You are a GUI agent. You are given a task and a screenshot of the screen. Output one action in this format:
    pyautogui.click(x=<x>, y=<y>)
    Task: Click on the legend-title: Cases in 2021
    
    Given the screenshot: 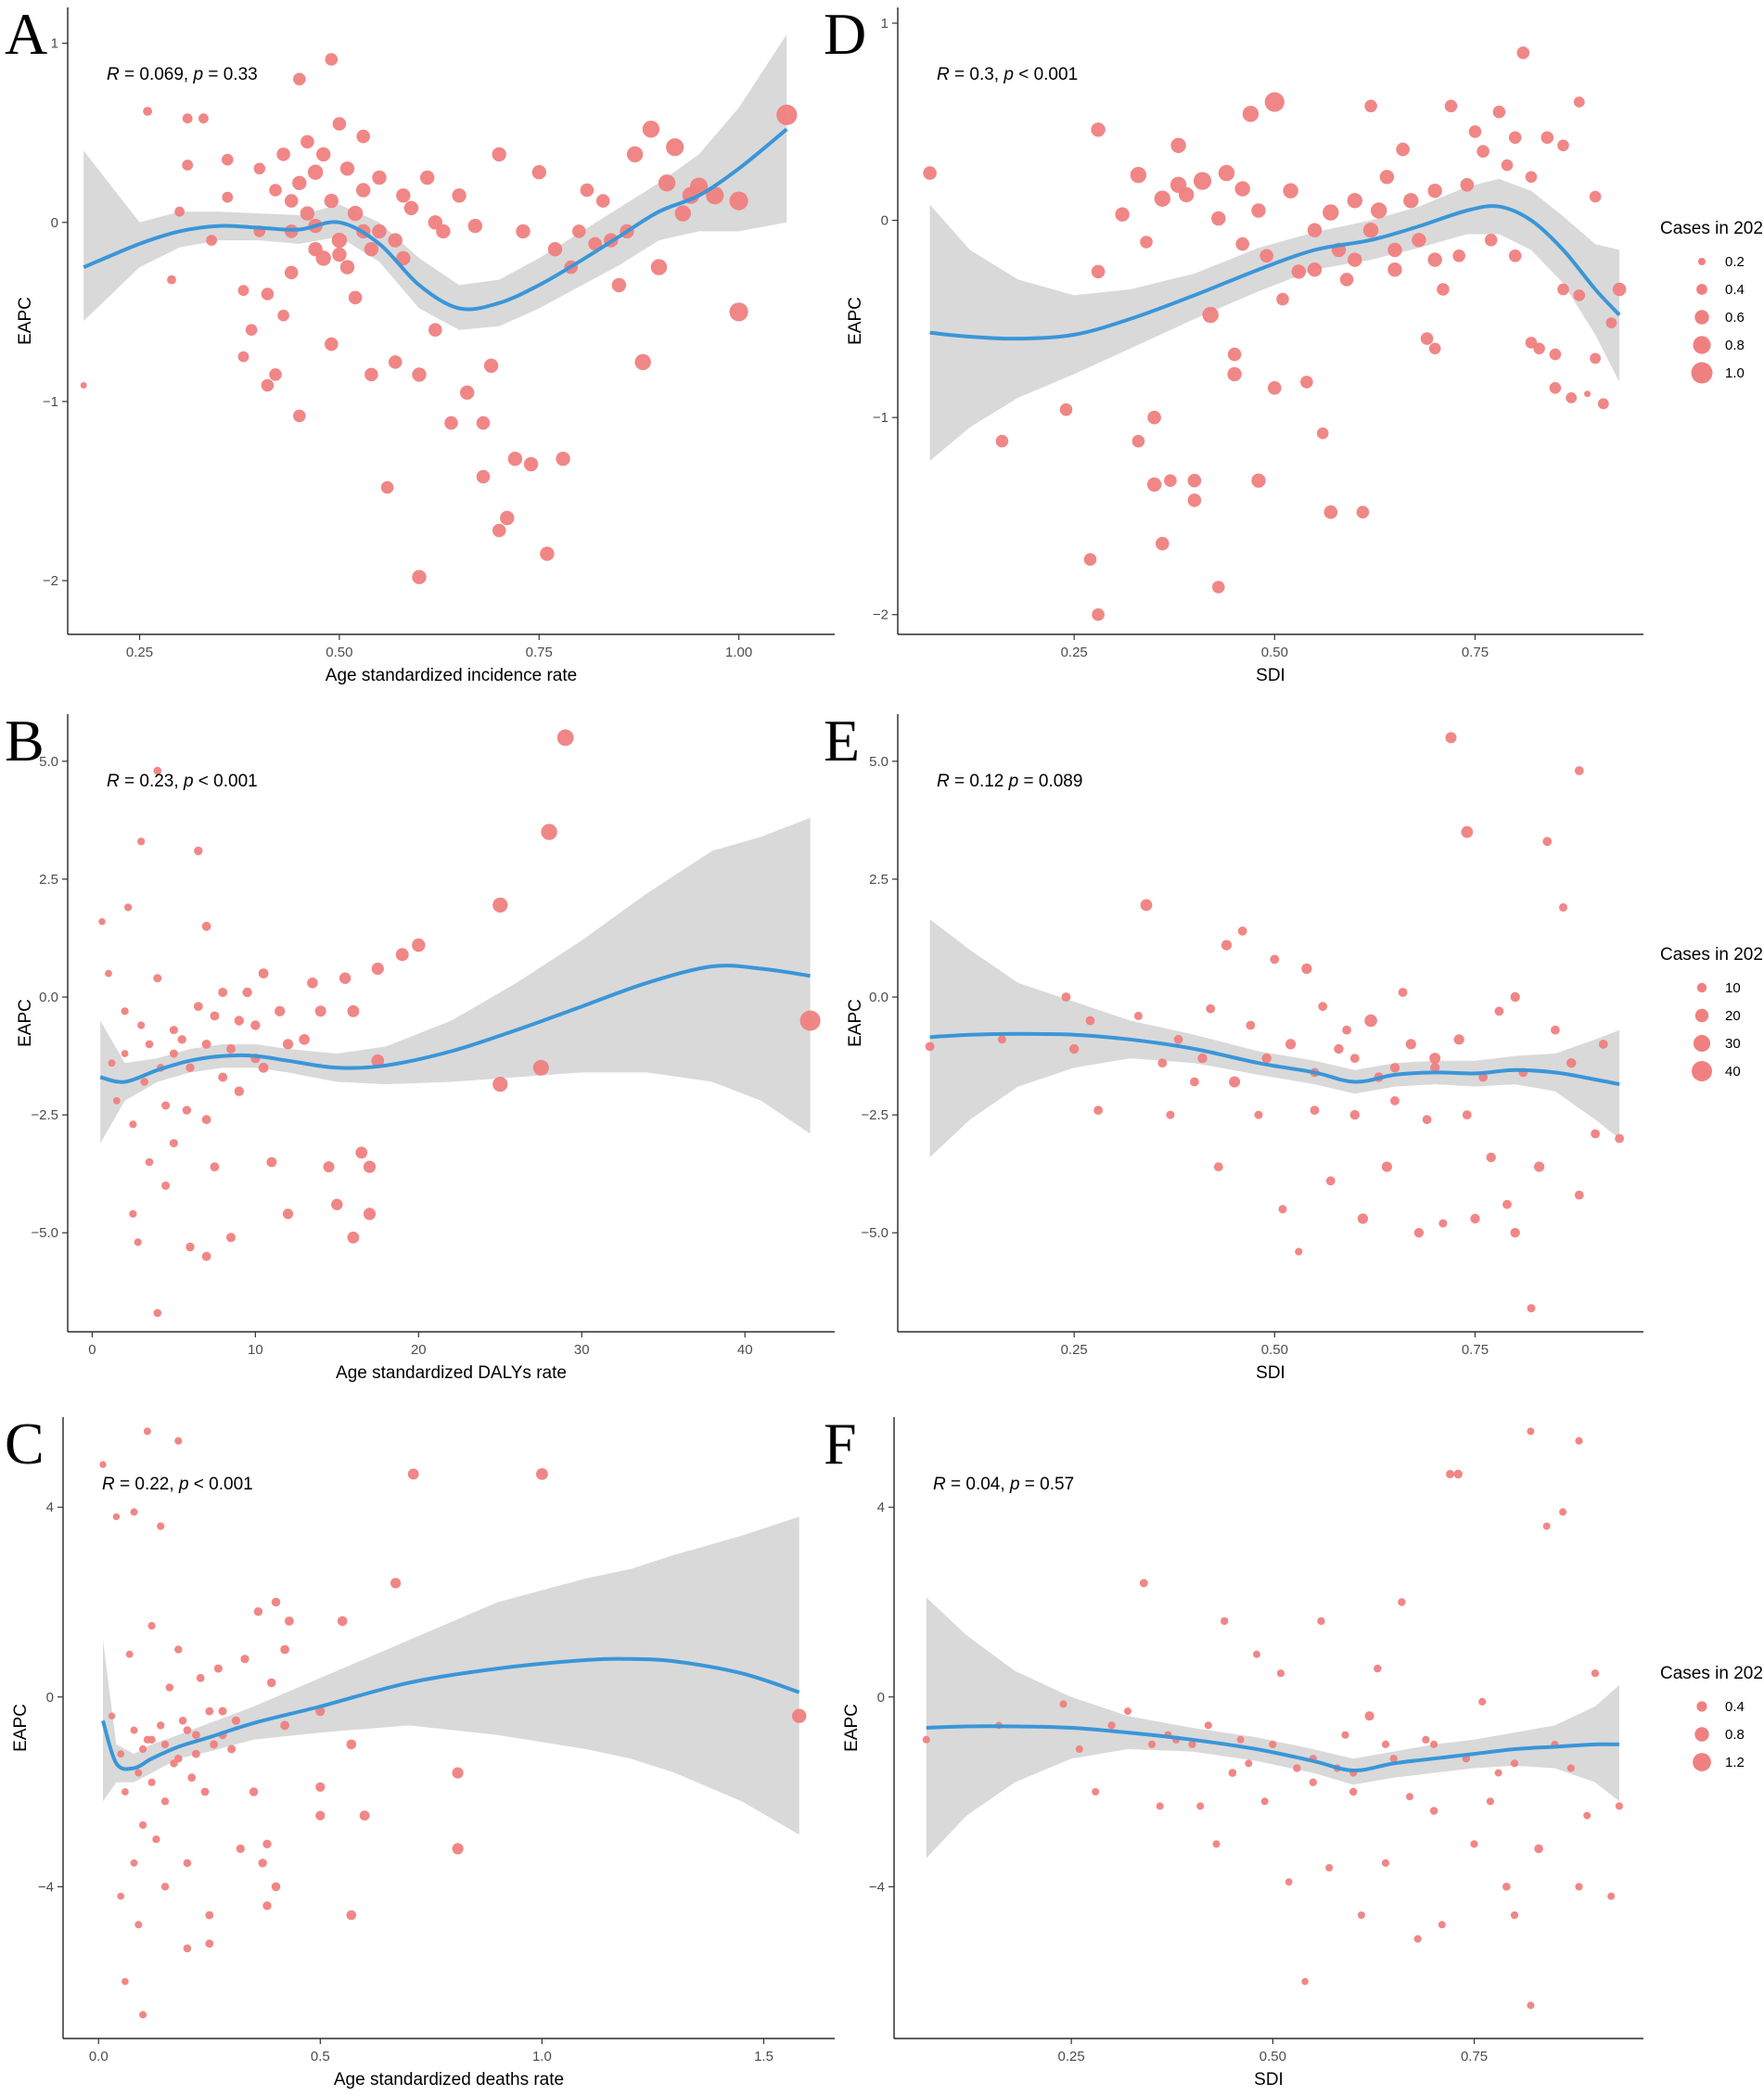 What is the action you would take?
    pyautogui.click(x=1712, y=955)
    